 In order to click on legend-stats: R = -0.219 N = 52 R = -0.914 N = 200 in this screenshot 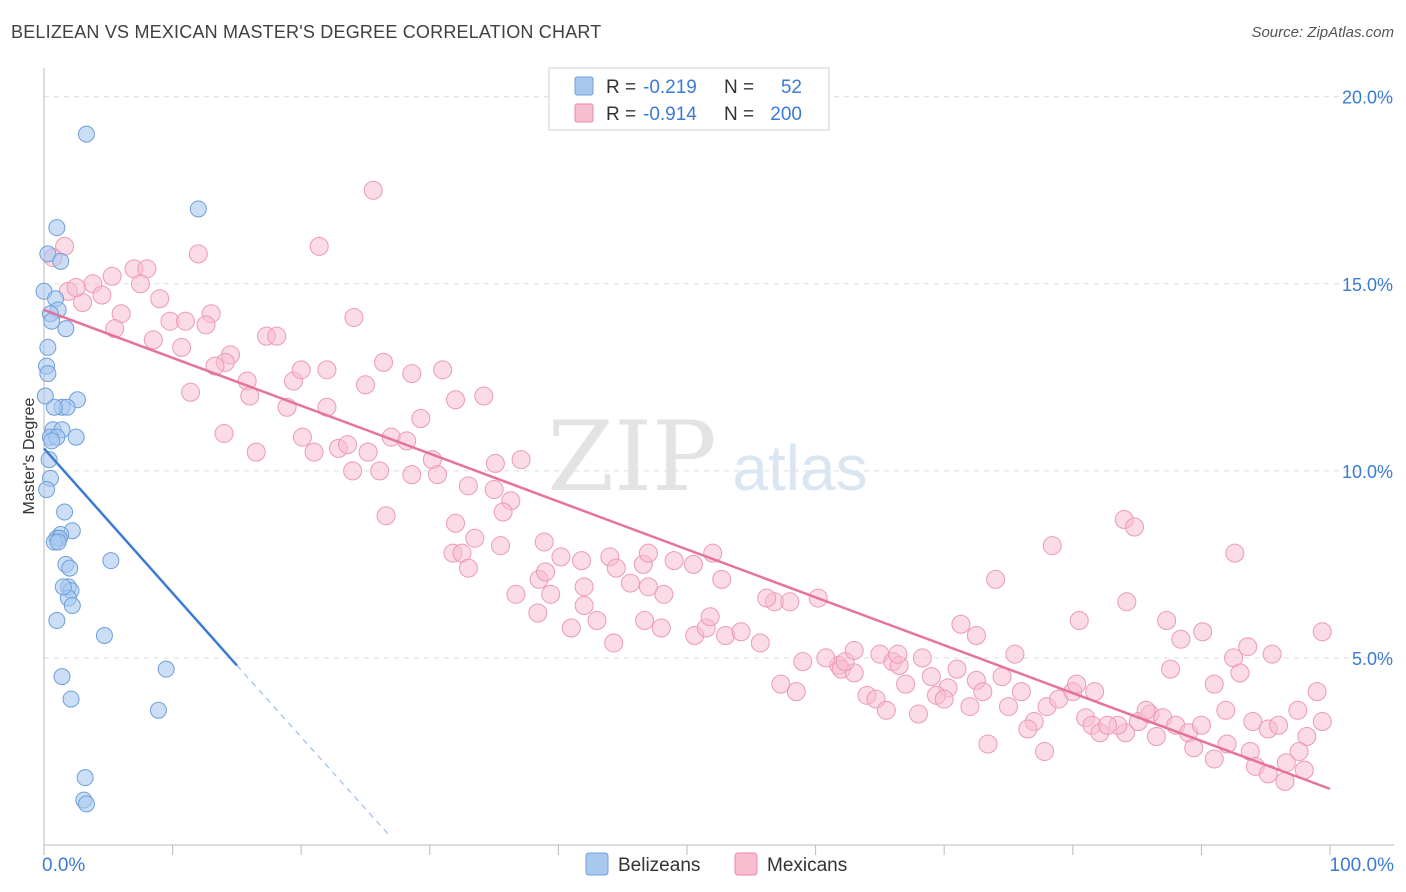, I will do `click(689, 99)`.